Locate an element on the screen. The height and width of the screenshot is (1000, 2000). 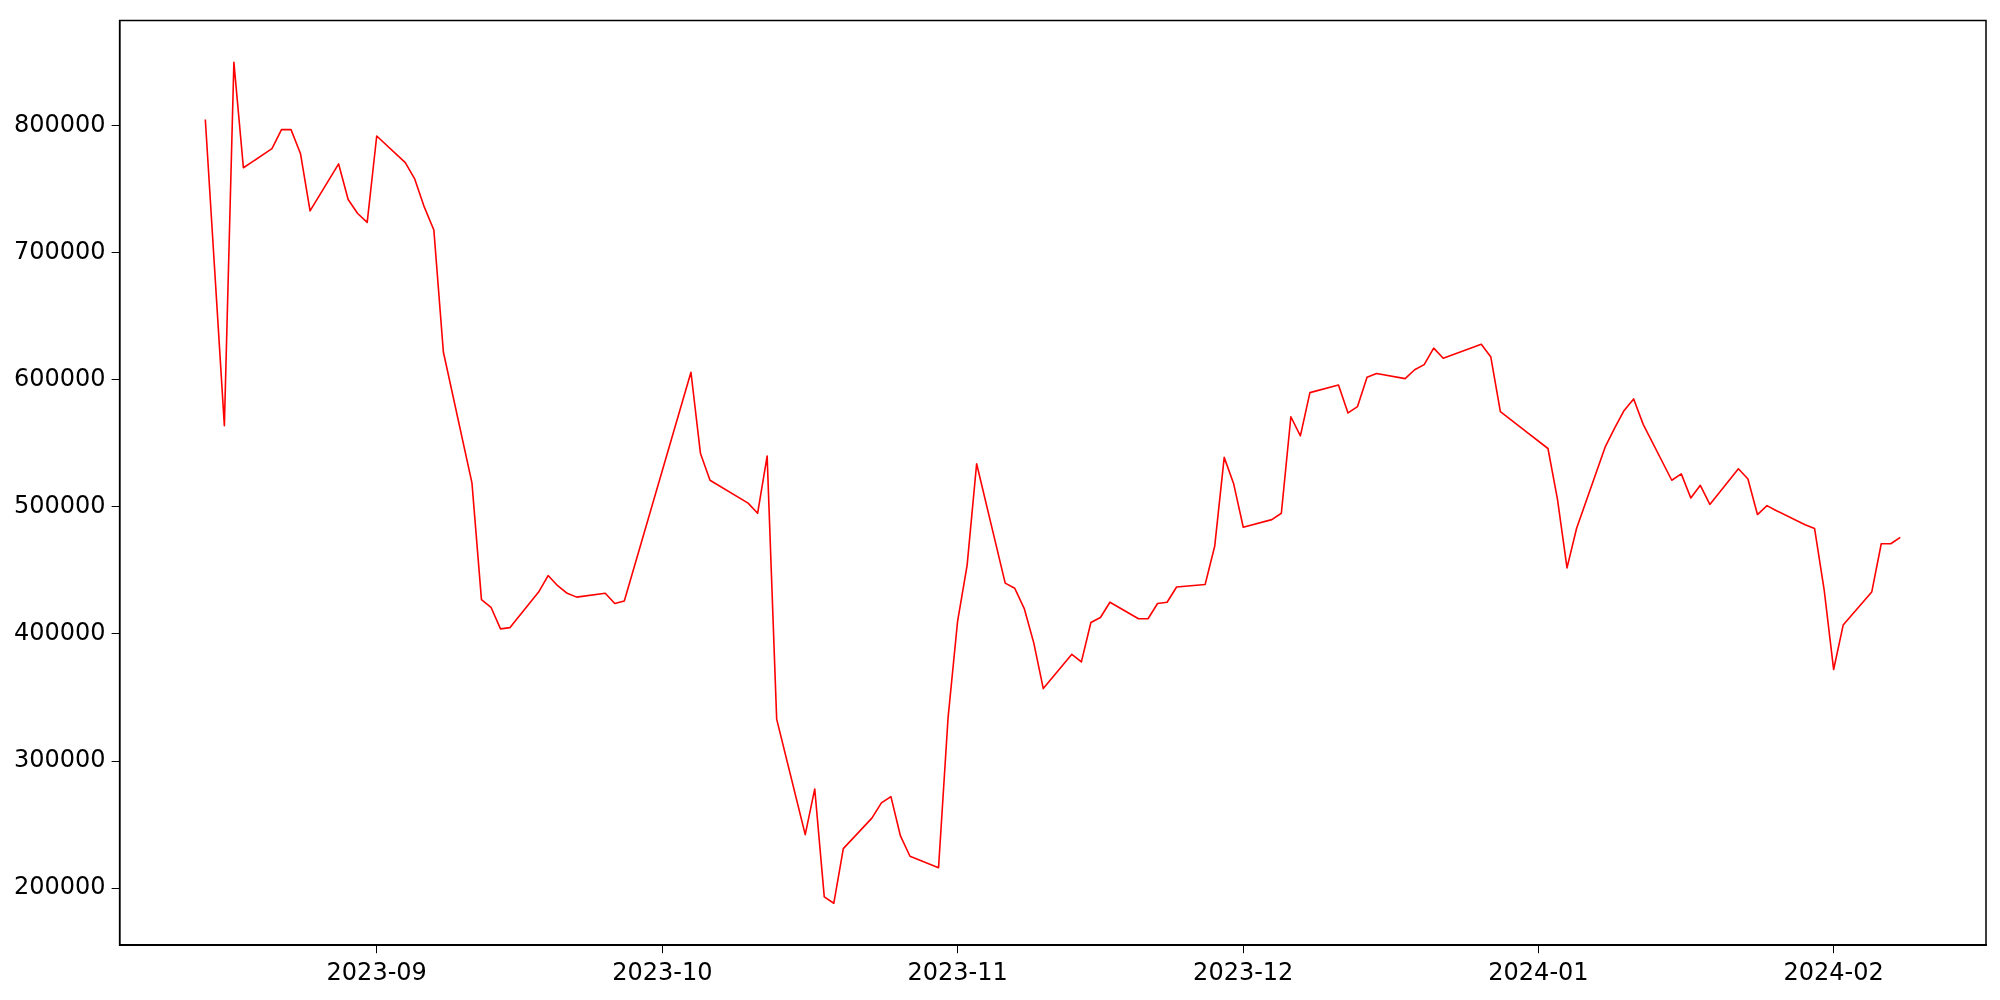
x-tick-label: 2023-10 is located at coordinates (662, 971).